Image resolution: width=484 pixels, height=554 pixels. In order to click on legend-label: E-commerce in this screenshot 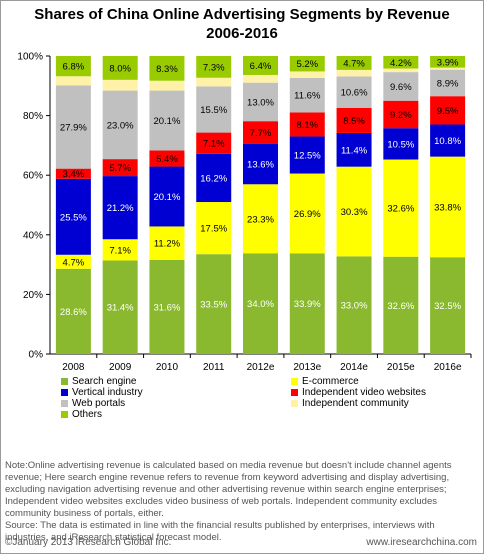, I will do `click(330, 381)`.